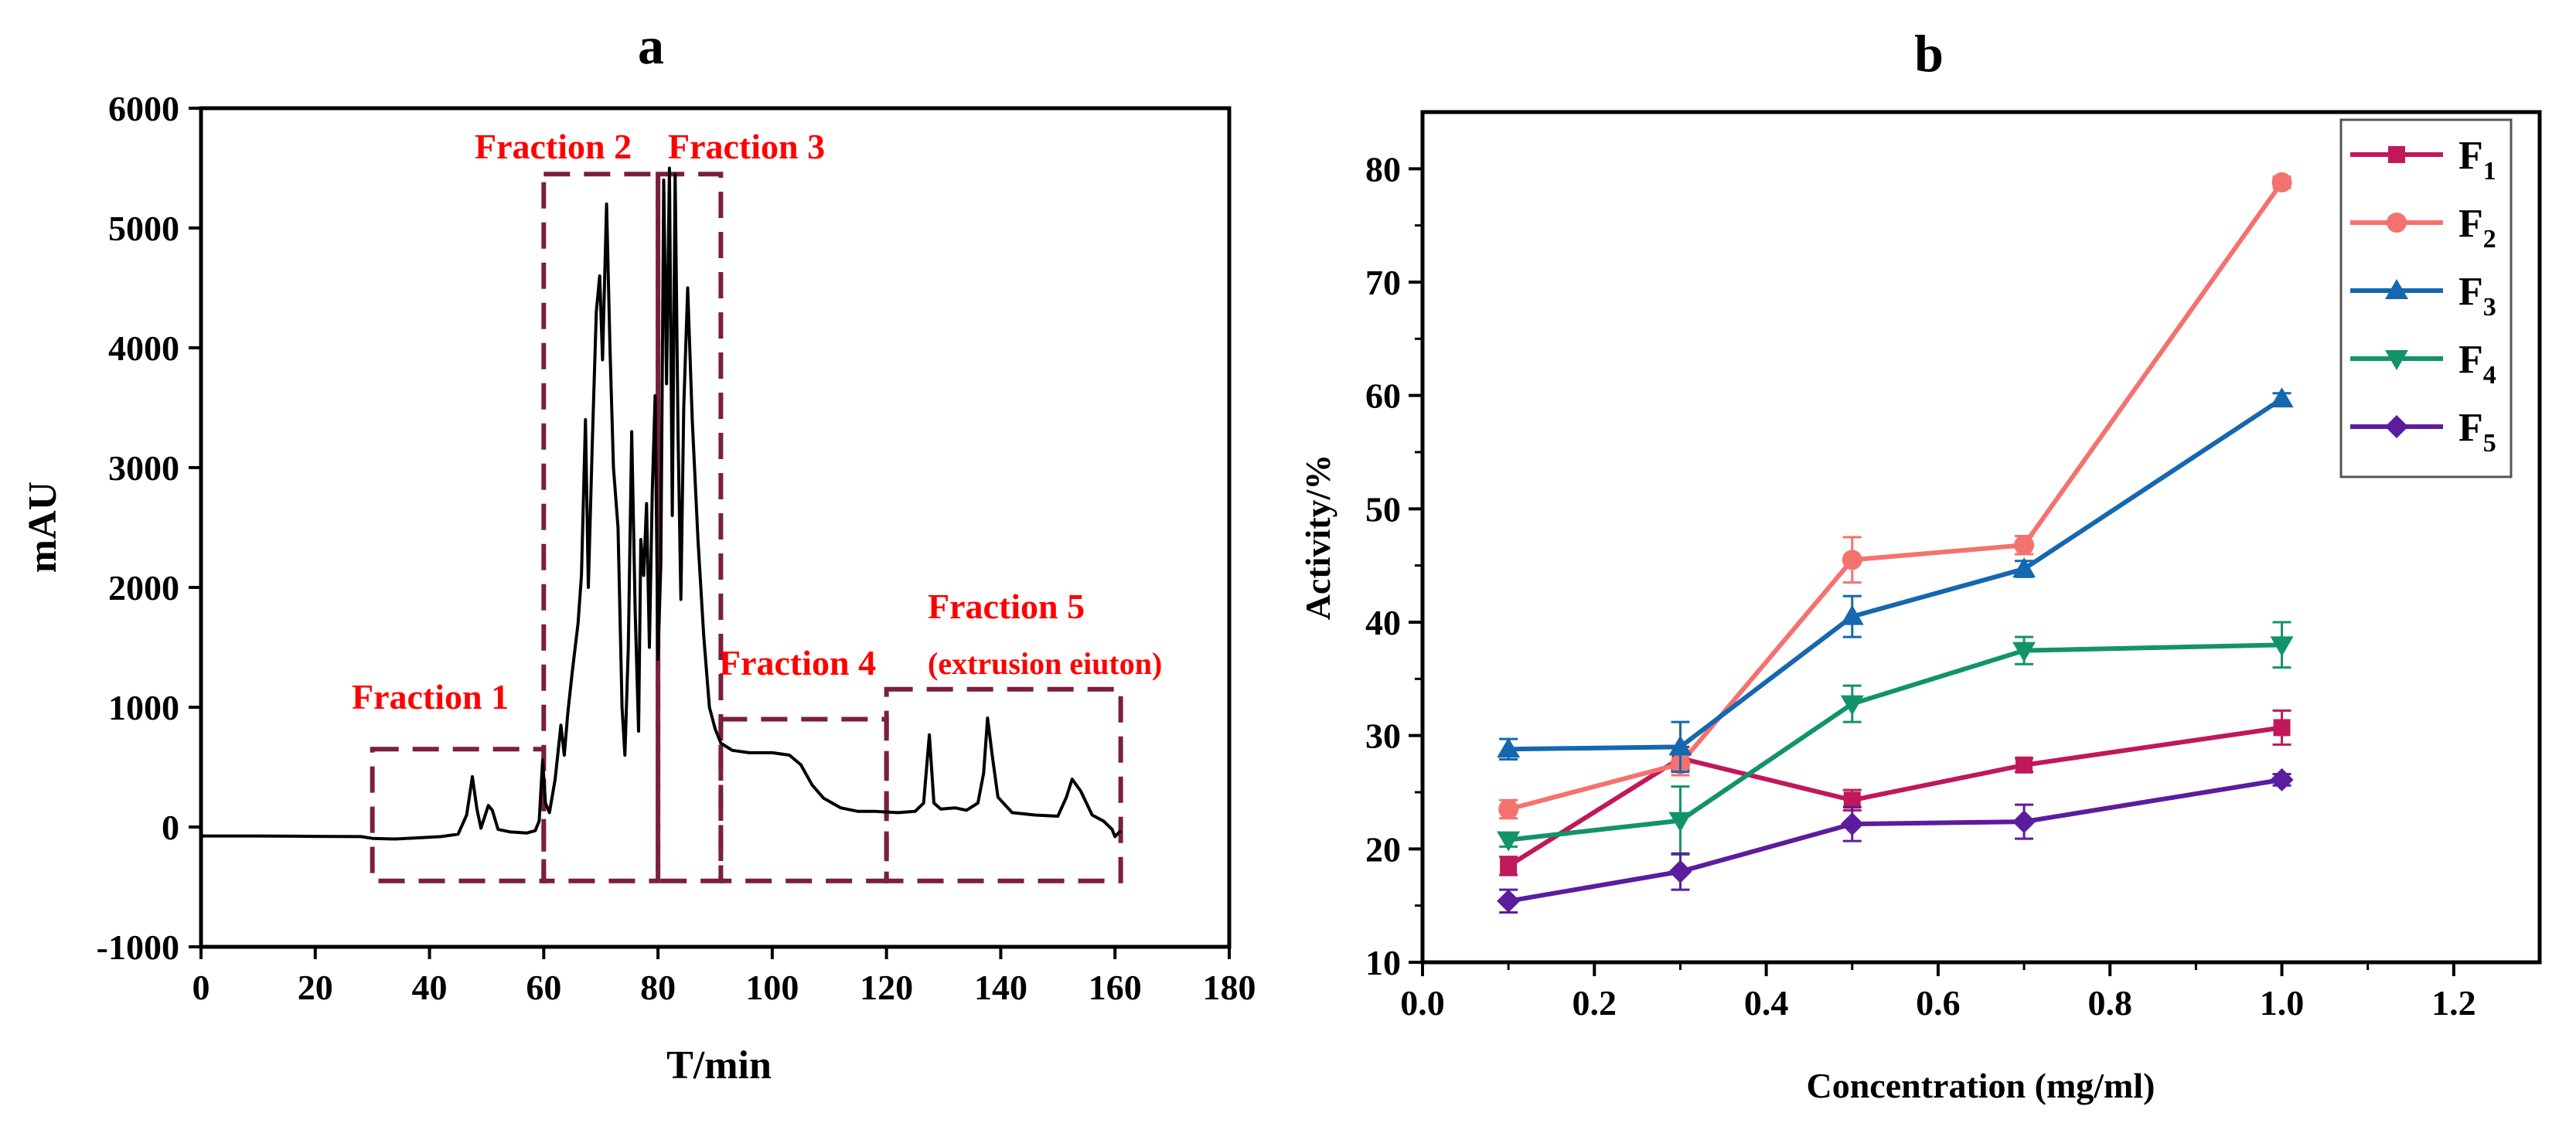 The height and width of the screenshot is (1130, 2576). What do you see at coordinates (719, 1065) in the screenshot?
I see `panel-a-x-label: T/min` at bounding box center [719, 1065].